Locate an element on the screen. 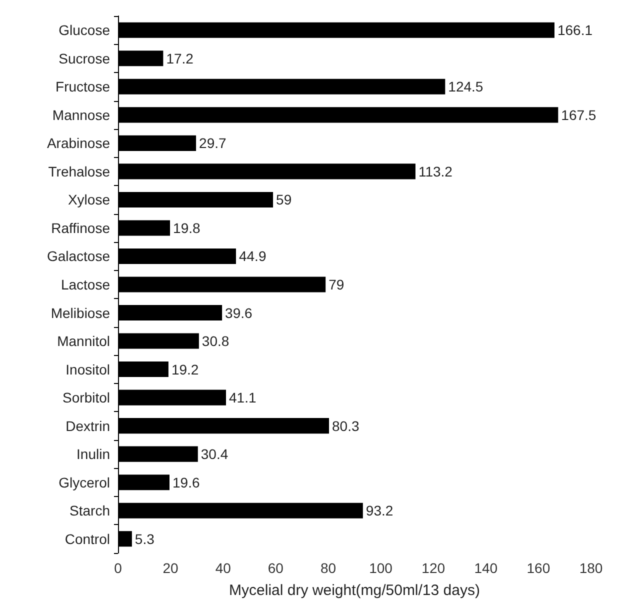  y-tick-label: Sorbitol is located at coordinates (86, 398).